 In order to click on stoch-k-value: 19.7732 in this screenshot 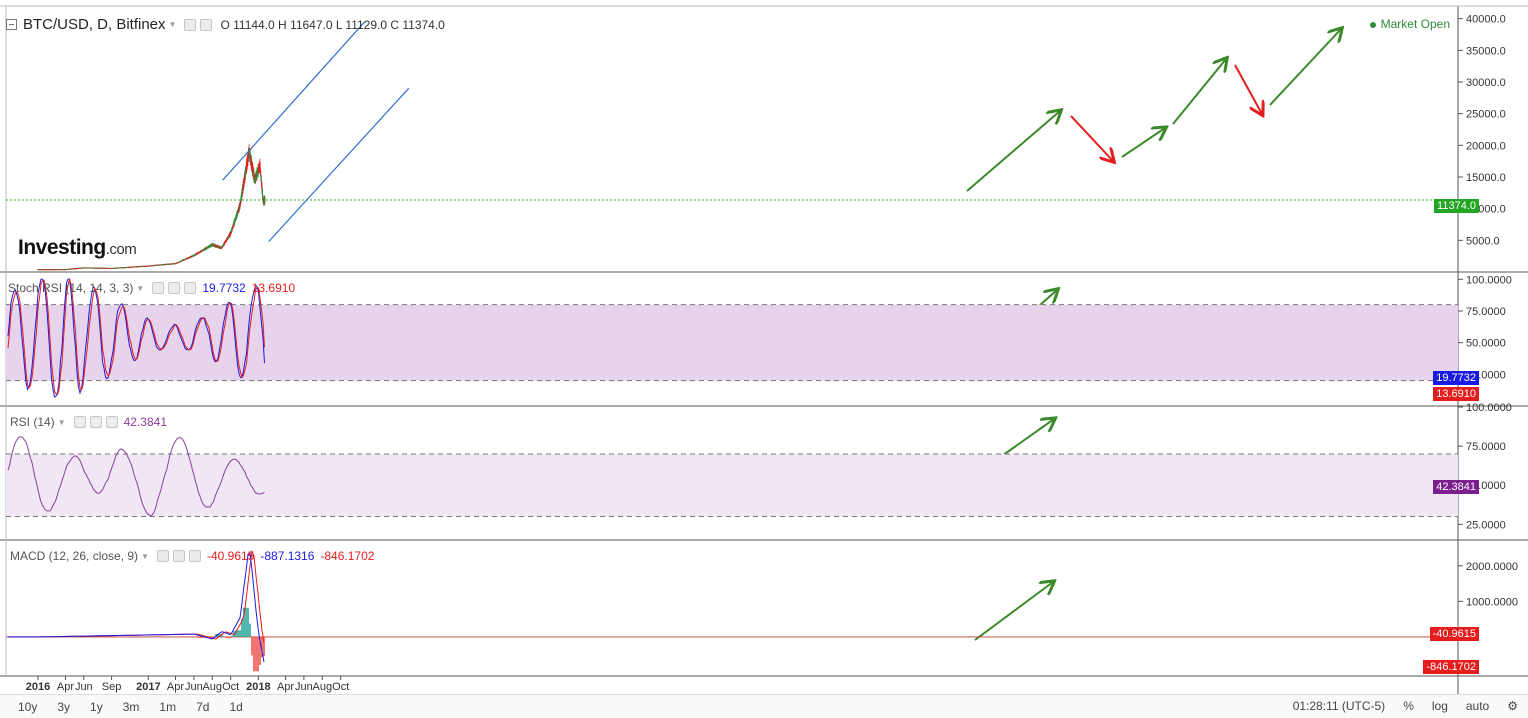, I will do `click(224, 288)`.